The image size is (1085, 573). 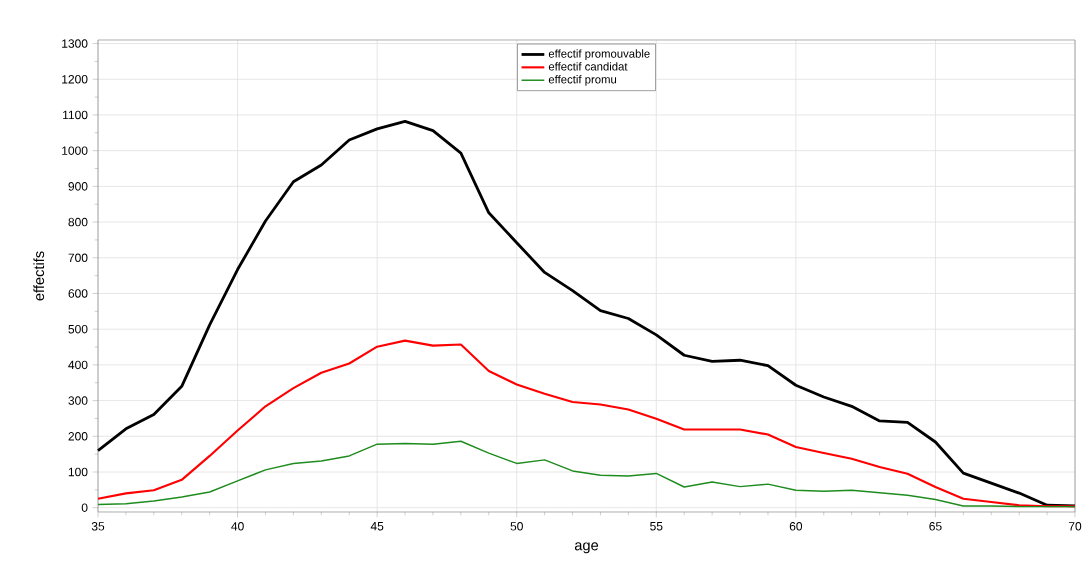 I want to click on y-tick-label: 100, so click(x=78, y=472).